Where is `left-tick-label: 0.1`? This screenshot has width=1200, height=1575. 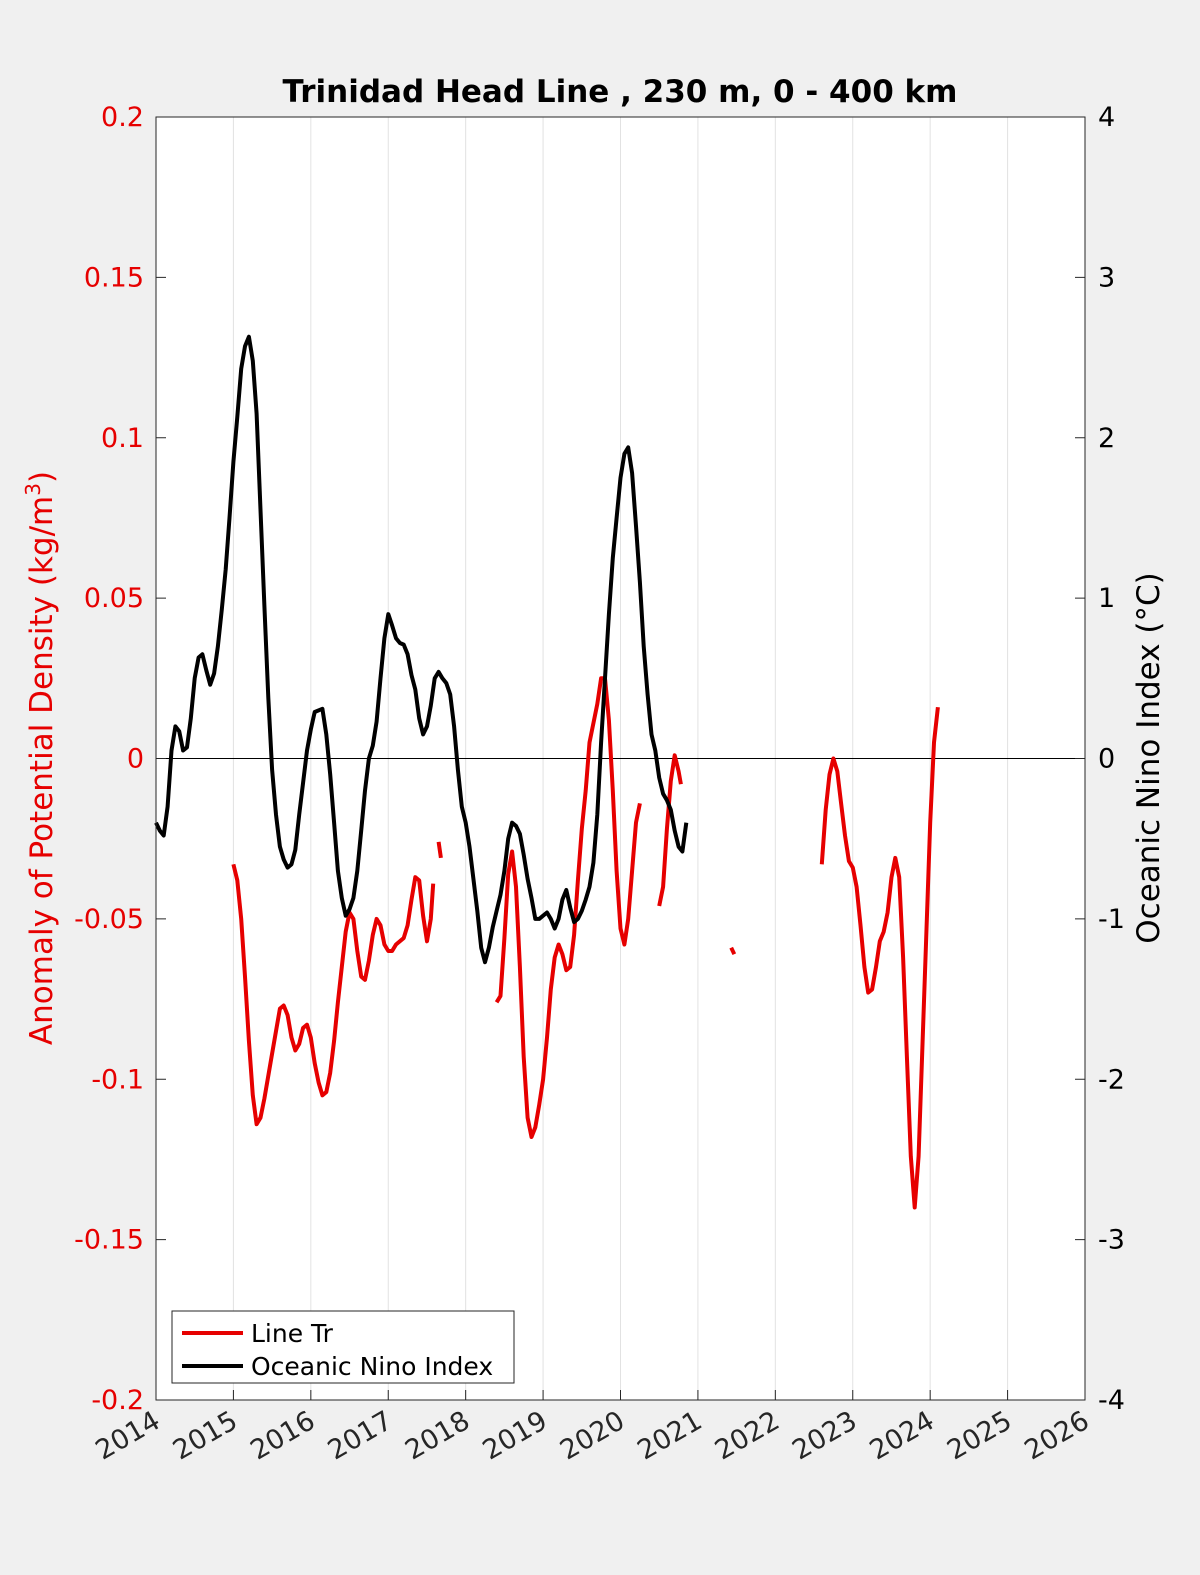 left-tick-label: 0.1 is located at coordinates (122, 438).